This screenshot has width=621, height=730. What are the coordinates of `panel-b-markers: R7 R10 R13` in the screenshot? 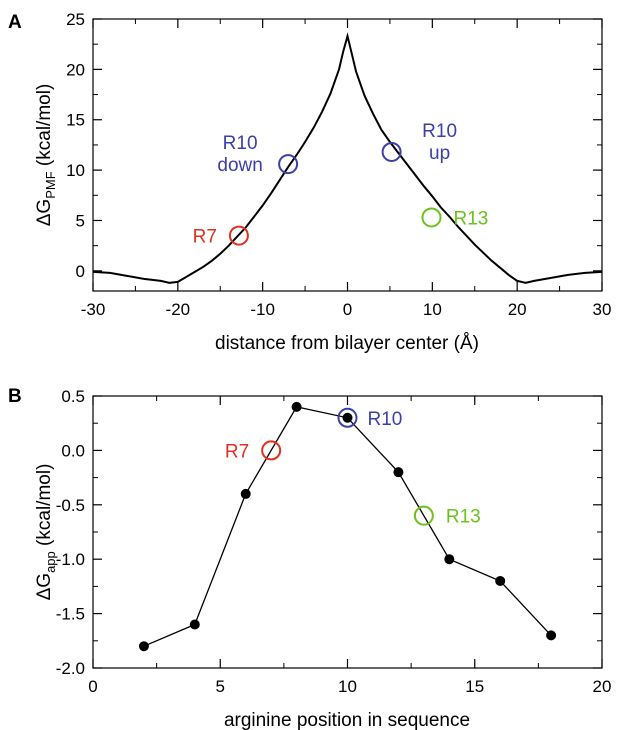 It's located at (353, 467).